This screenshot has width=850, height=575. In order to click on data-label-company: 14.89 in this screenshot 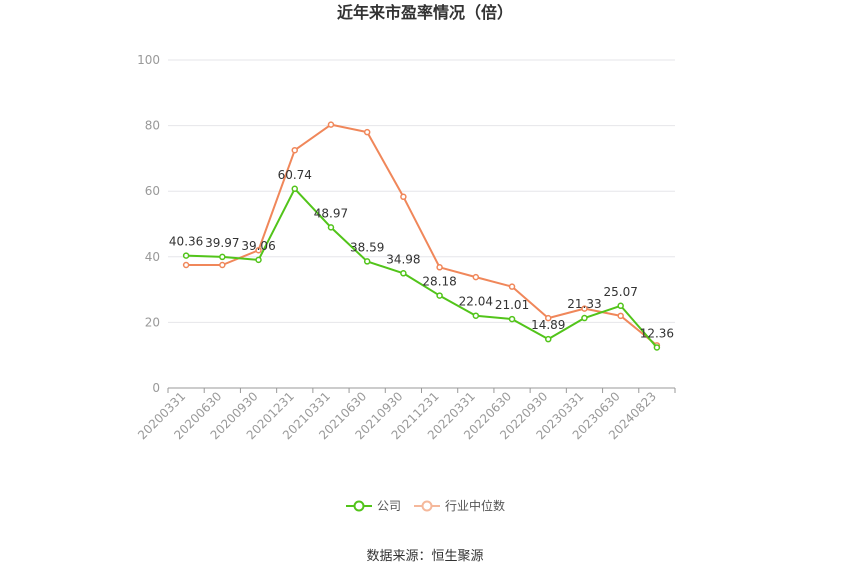, I will do `click(548, 325)`.